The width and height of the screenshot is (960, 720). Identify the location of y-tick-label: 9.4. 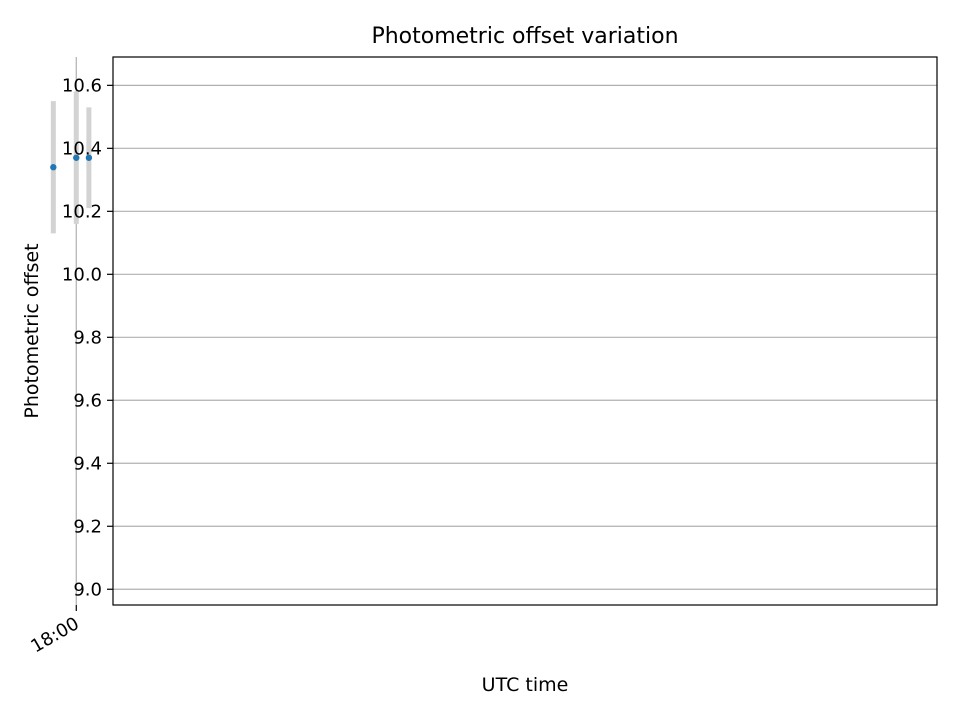
(87, 463).